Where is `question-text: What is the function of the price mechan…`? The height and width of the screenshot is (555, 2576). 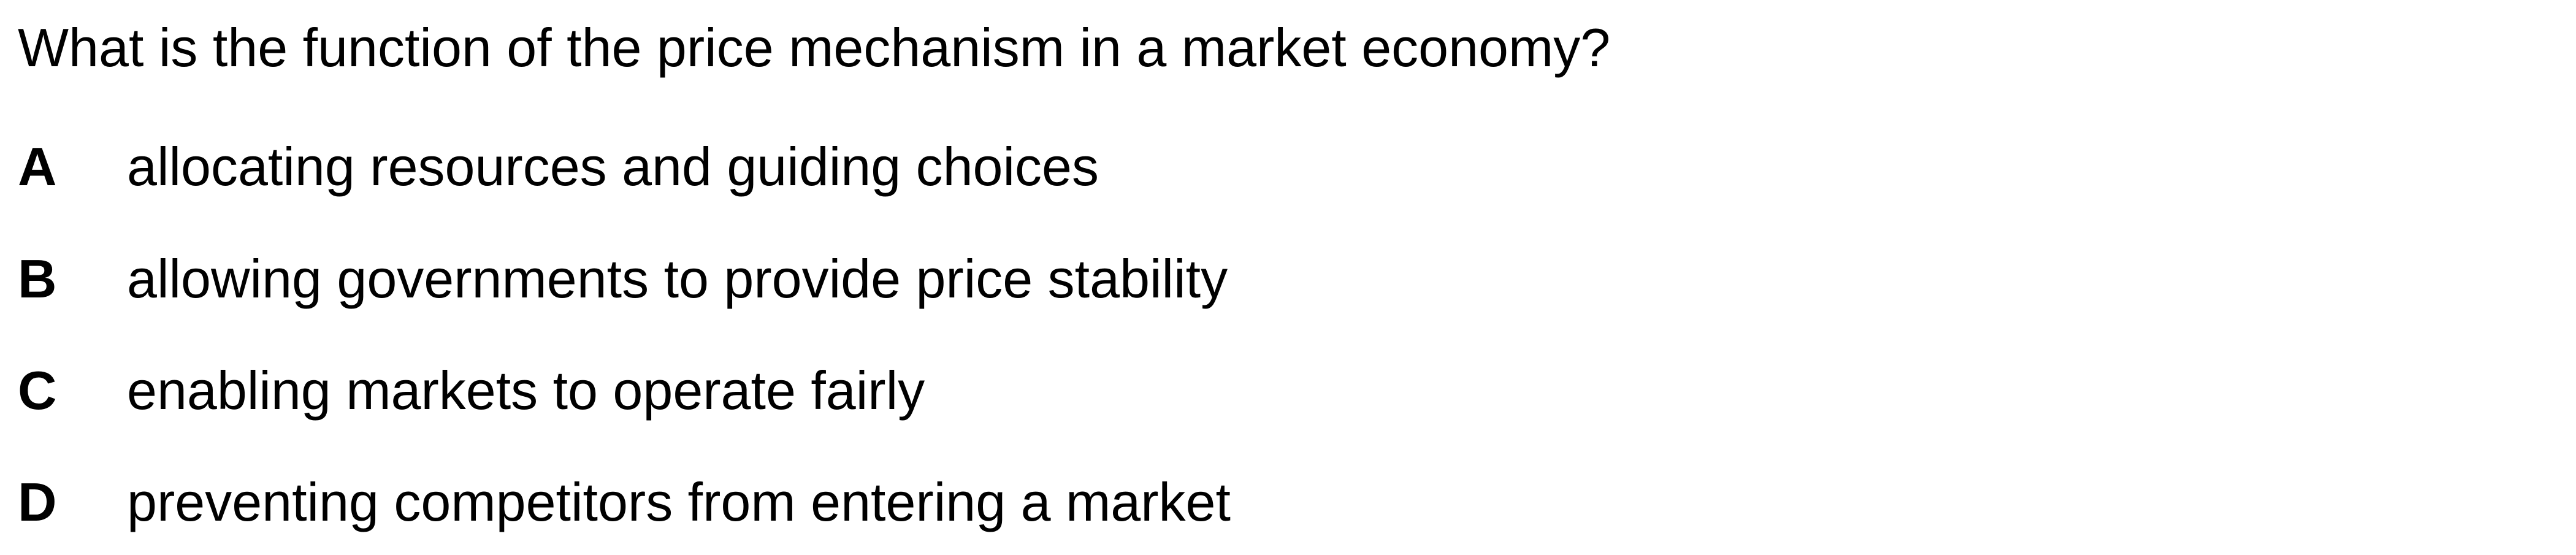
question-text: What is the function of the price mechan… is located at coordinates (814, 47).